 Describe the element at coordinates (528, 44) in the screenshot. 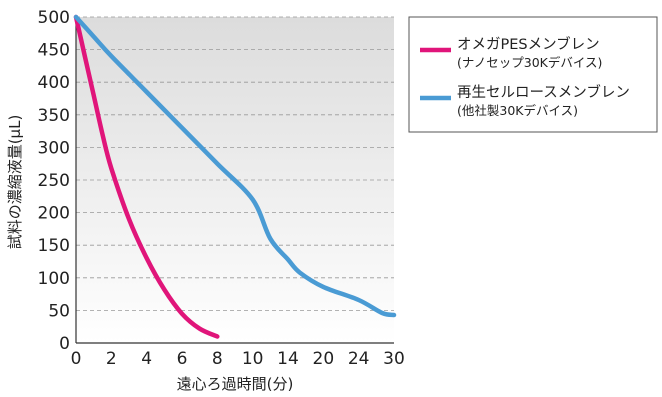

I see `legend-label-pes: オメガPESメンブレン` at that location.